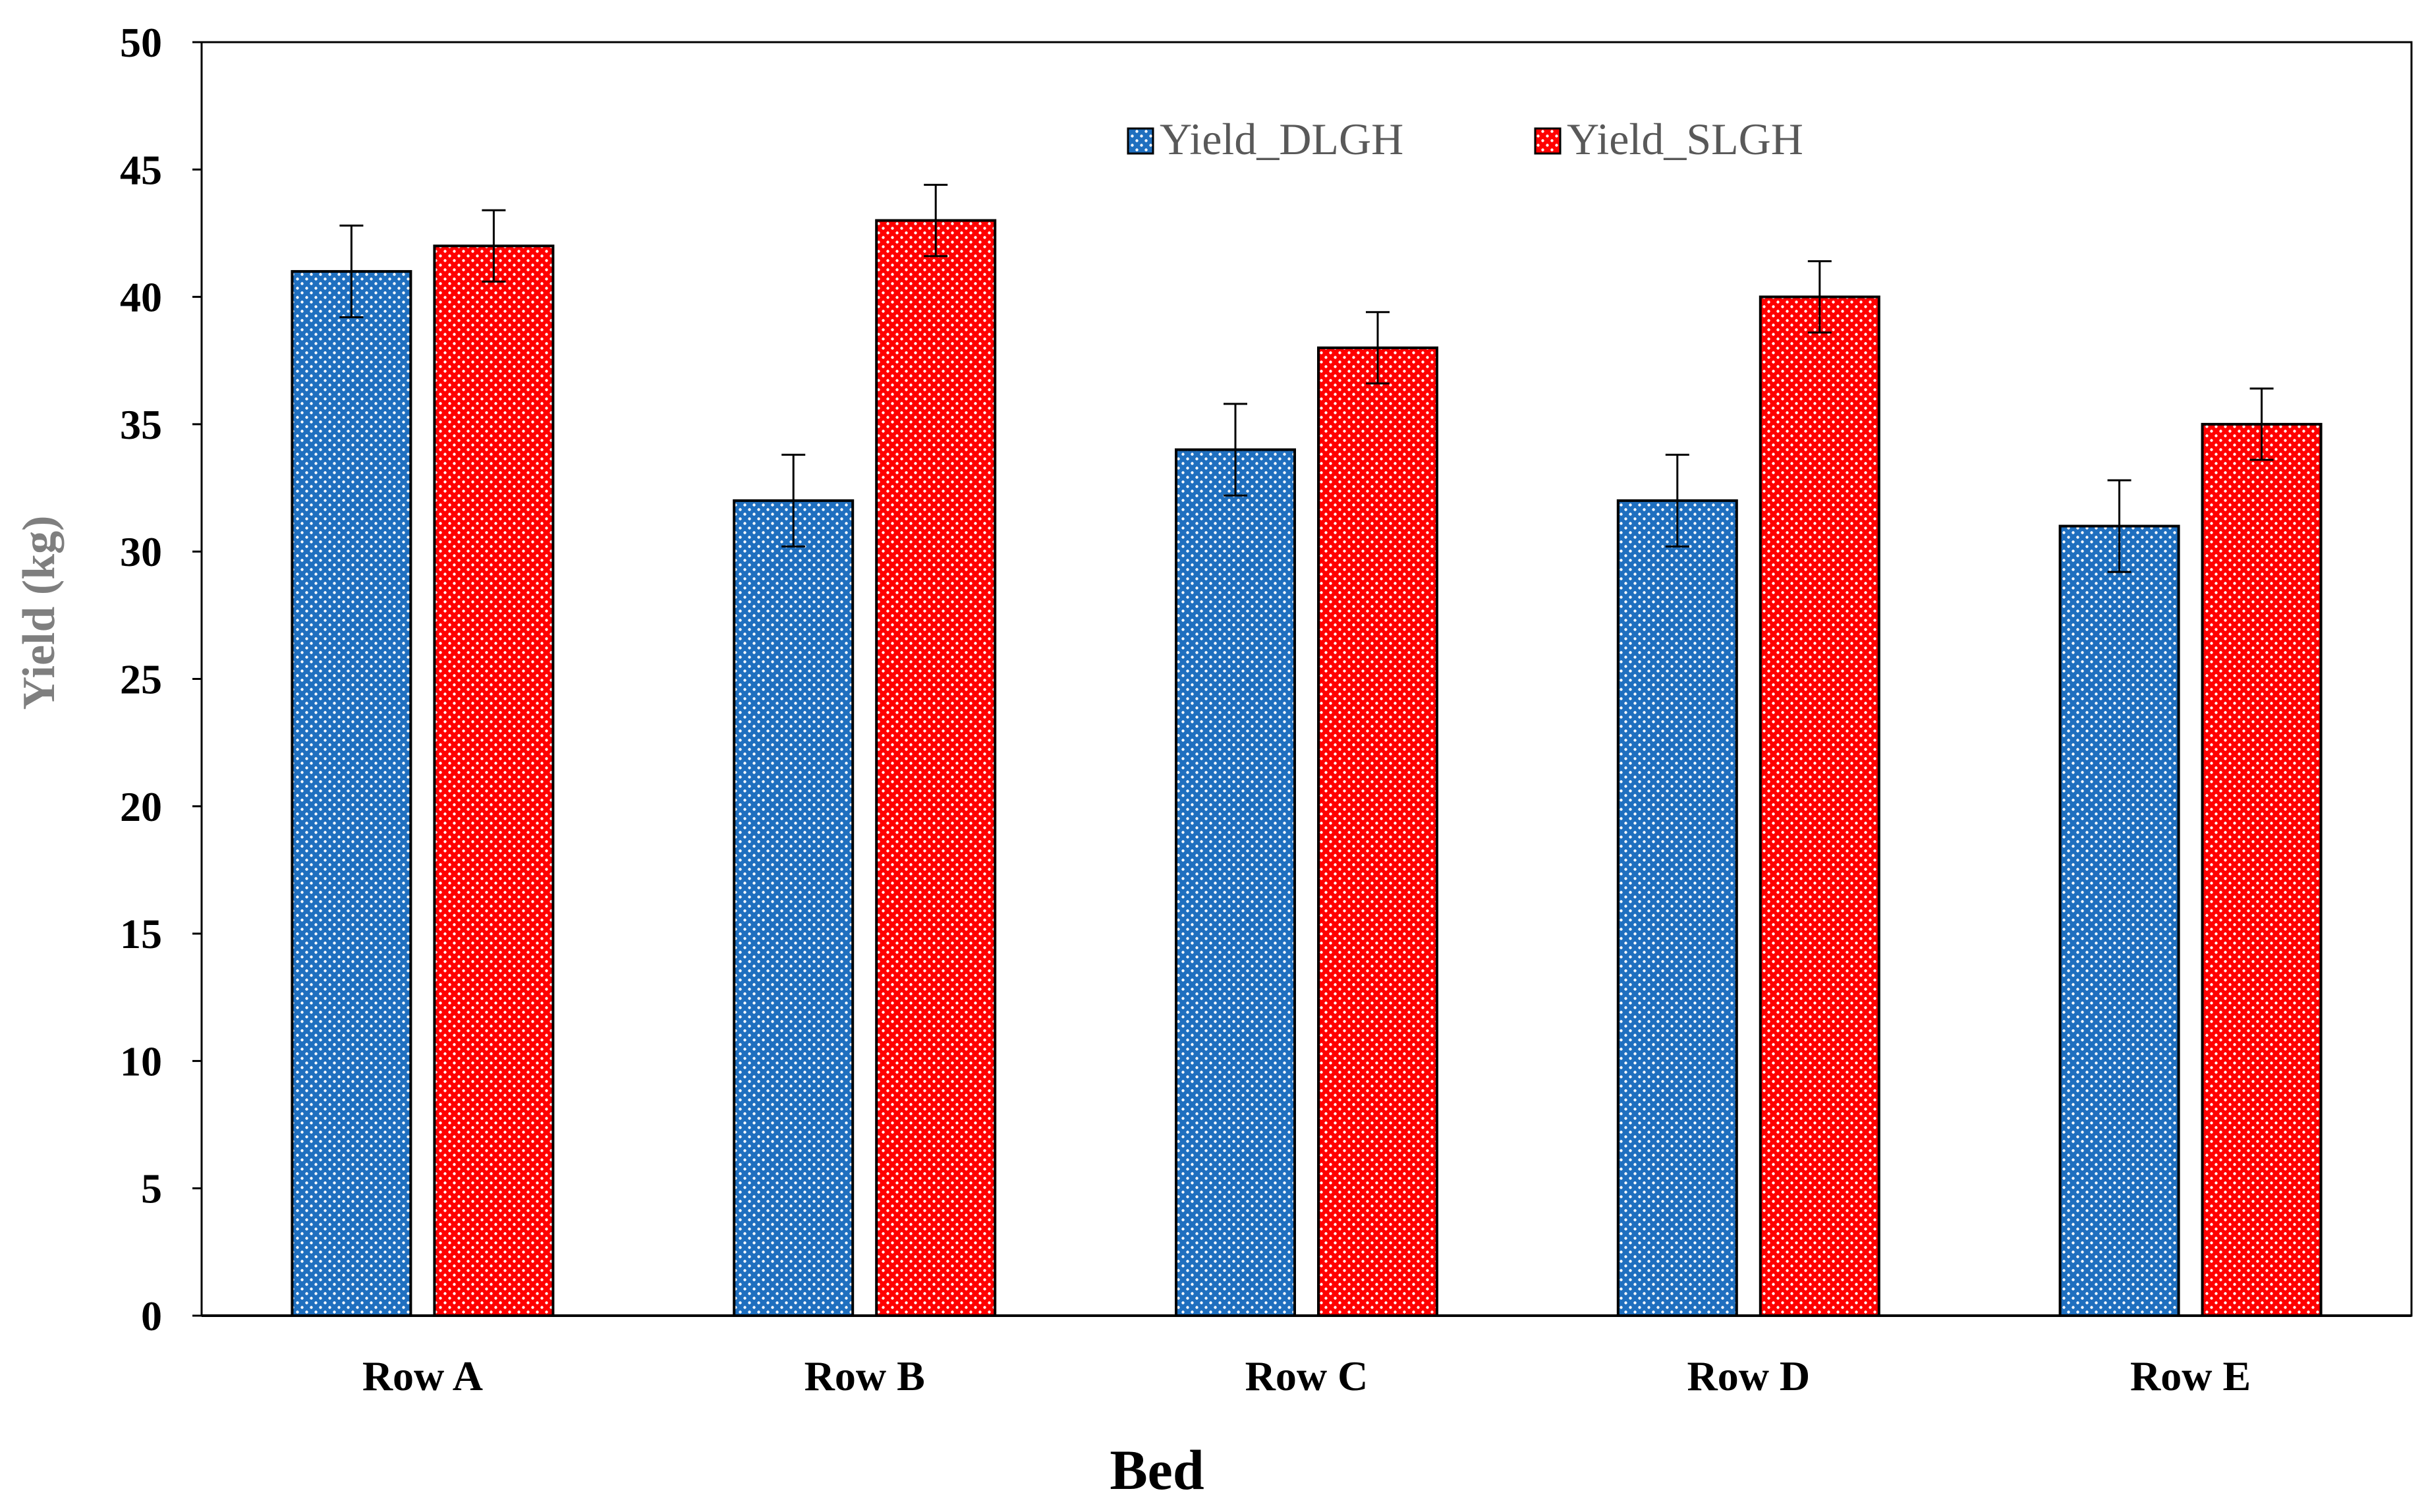  What do you see at coordinates (1377, 831) in the screenshot?
I see `bar-yield-slgh-row-c` at bounding box center [1377, 831].